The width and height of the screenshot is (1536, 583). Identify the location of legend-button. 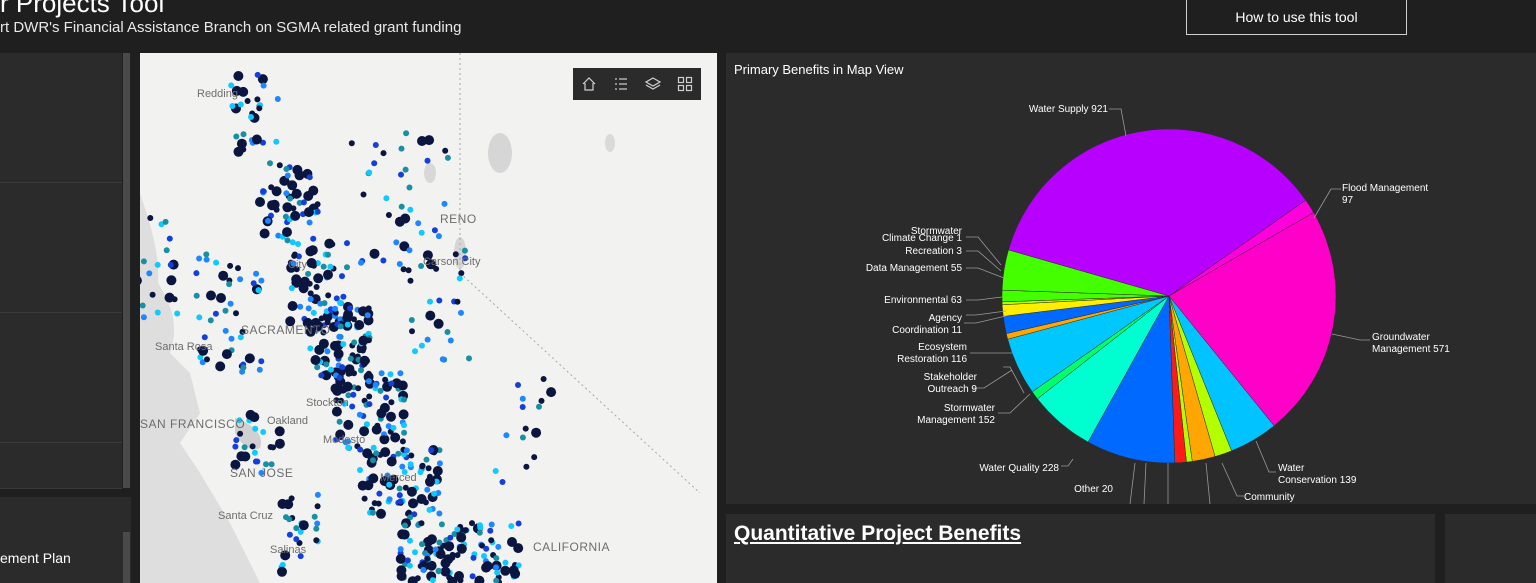
(621, 84).